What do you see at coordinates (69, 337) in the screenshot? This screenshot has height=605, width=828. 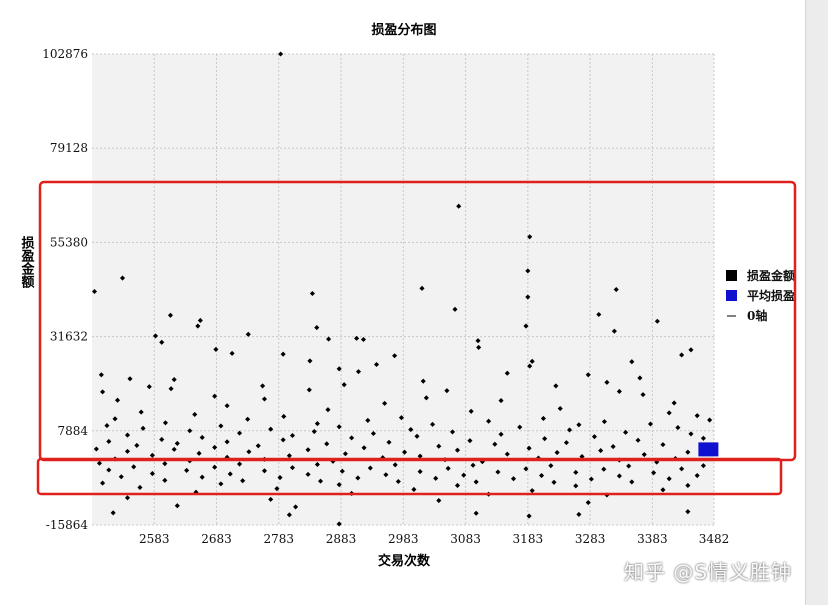 I see `y-tick-label: 31632` at bounding box center [69, 337].